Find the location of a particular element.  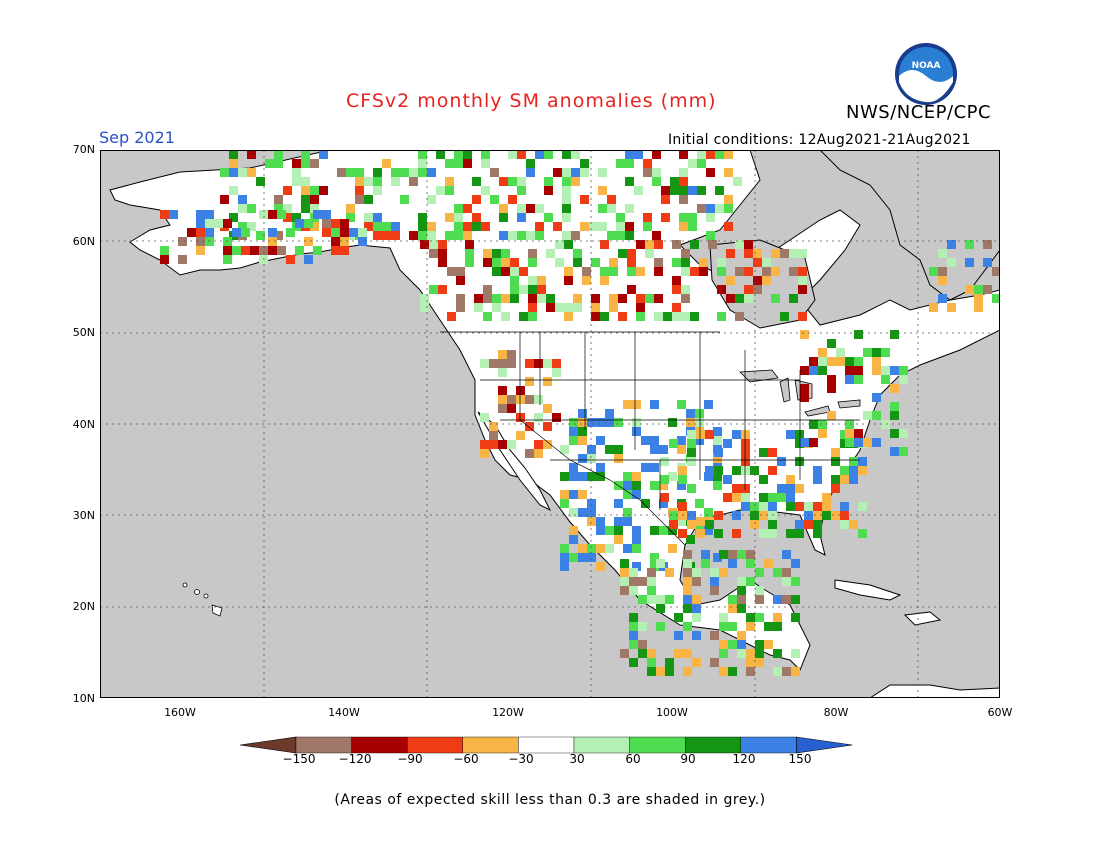

forecast-month: Sep 2021 is located at coordinates (137, 137).